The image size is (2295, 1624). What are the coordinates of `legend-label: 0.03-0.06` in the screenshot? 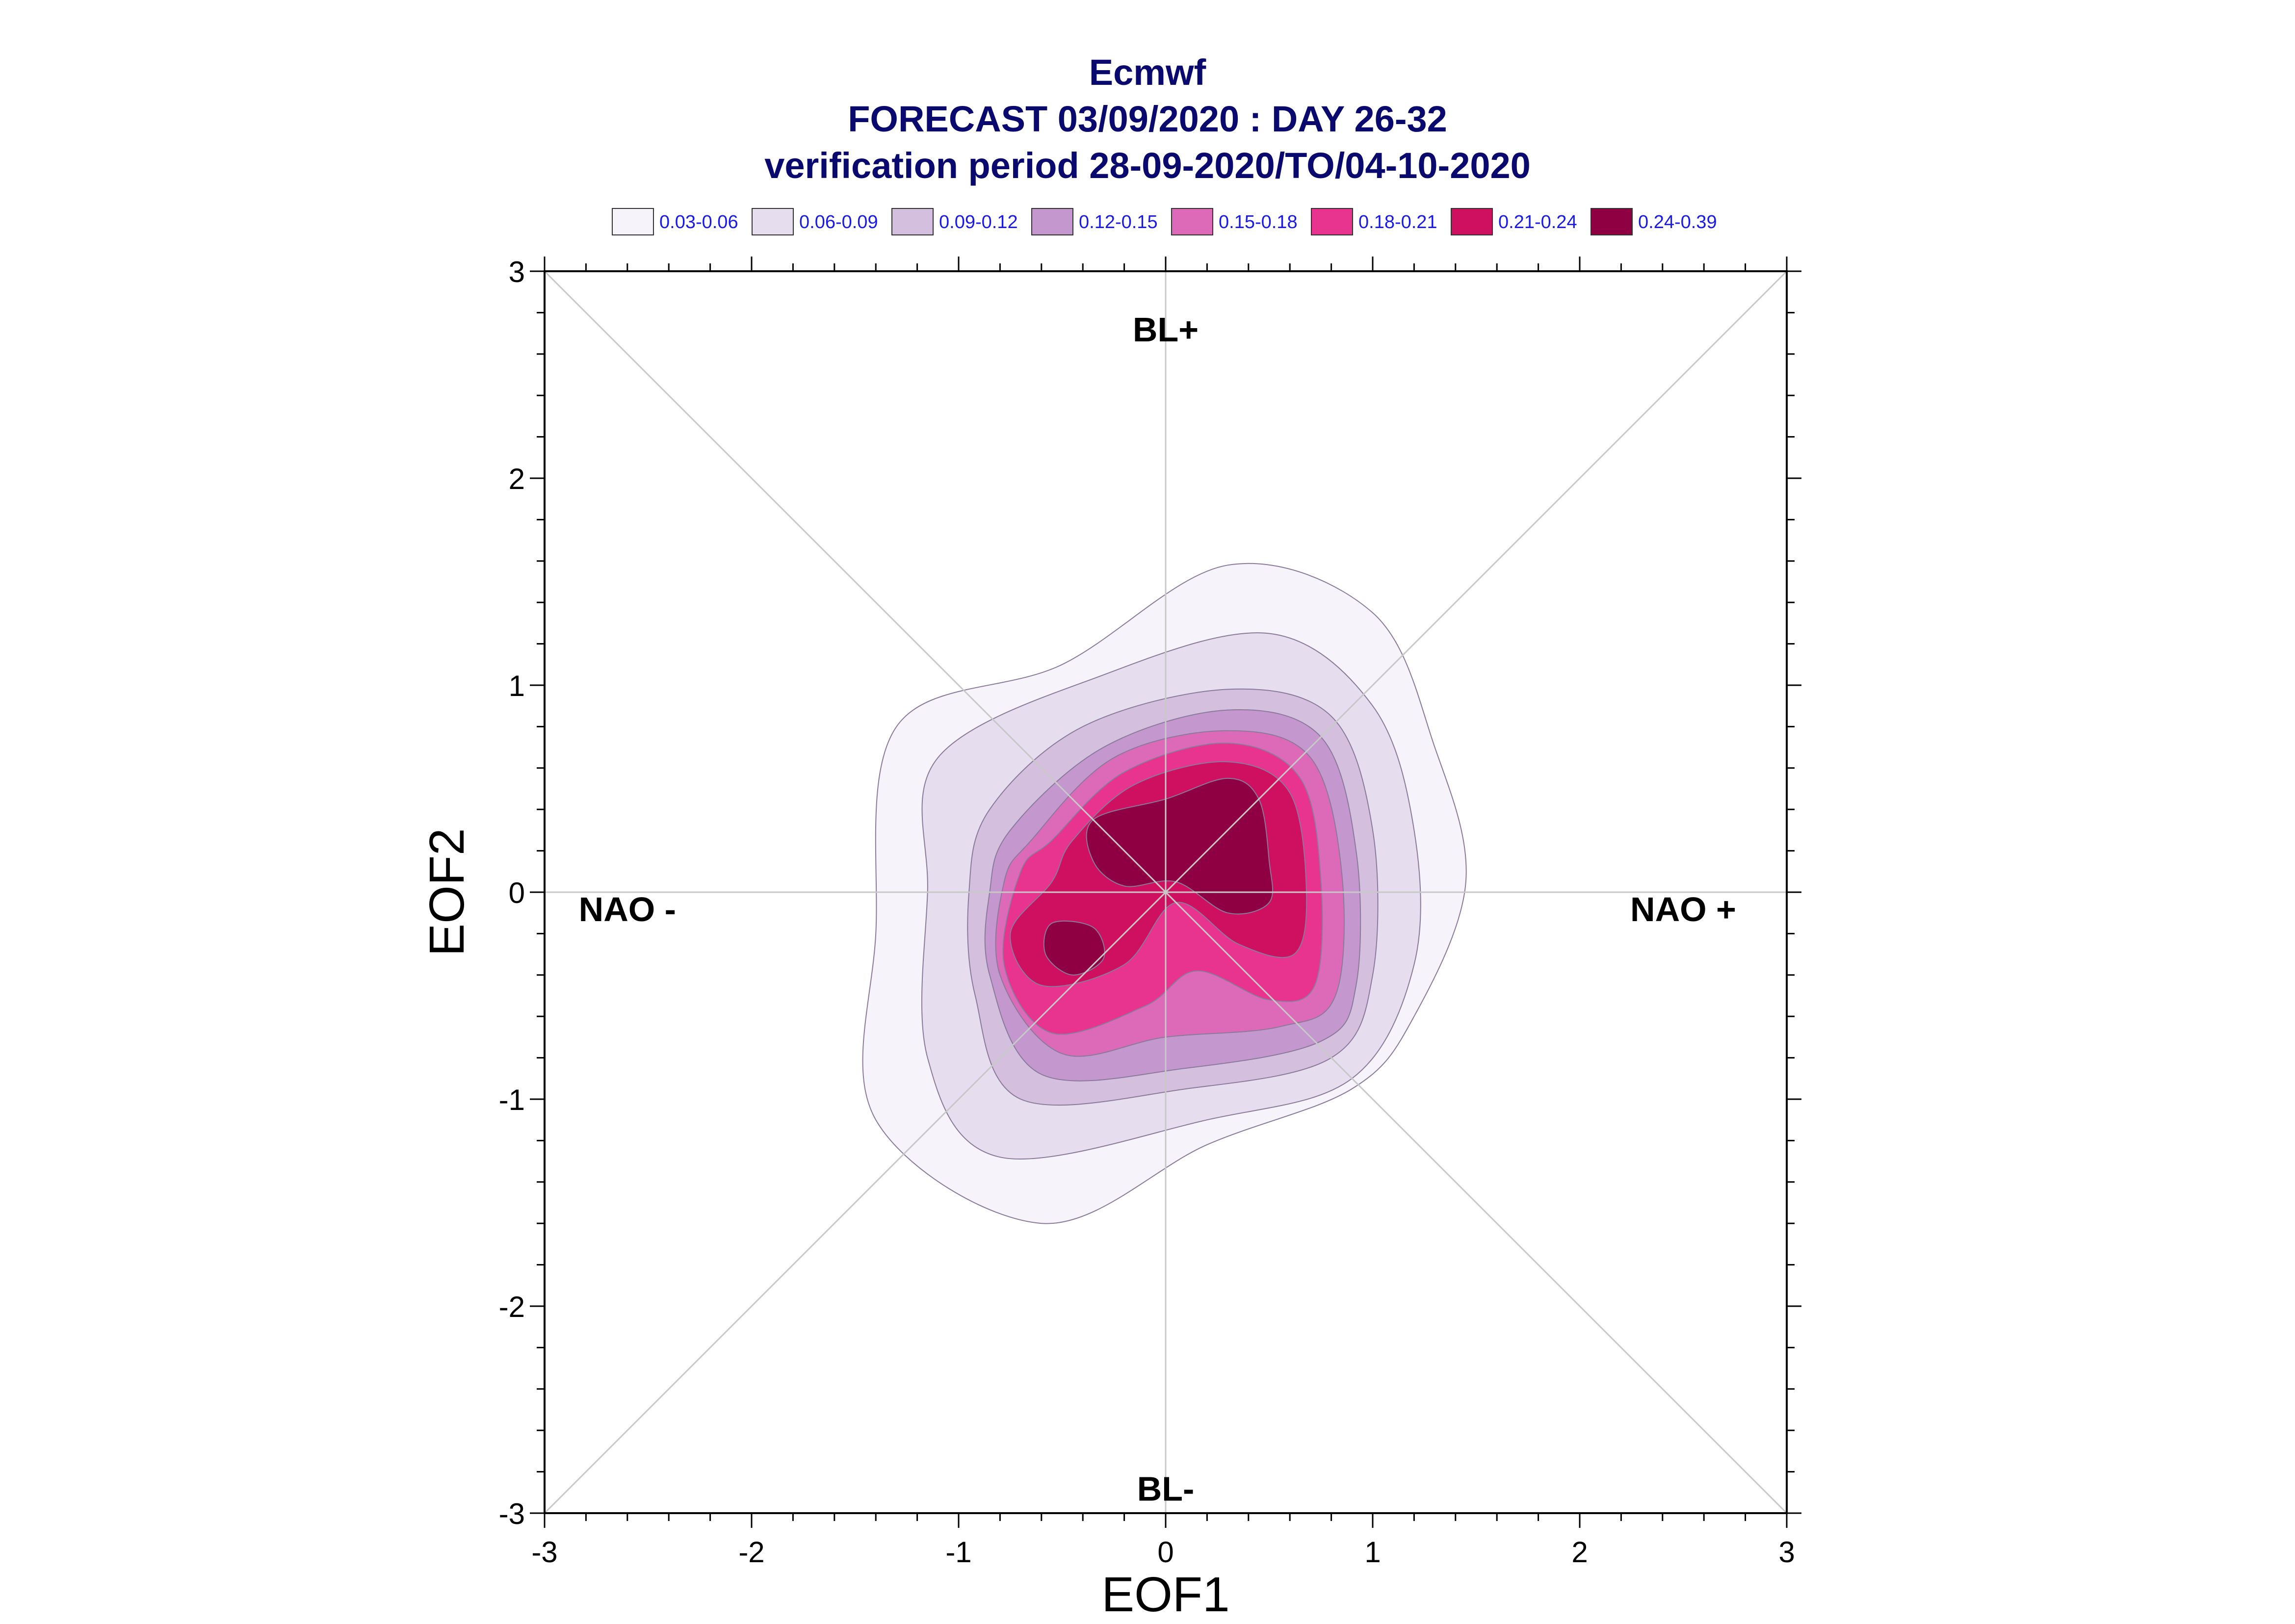 It's located at (699, 222).